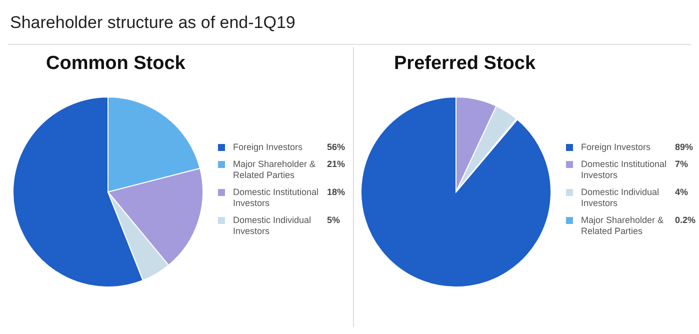  I want to click on data-label: 18%, so click(336, 192).